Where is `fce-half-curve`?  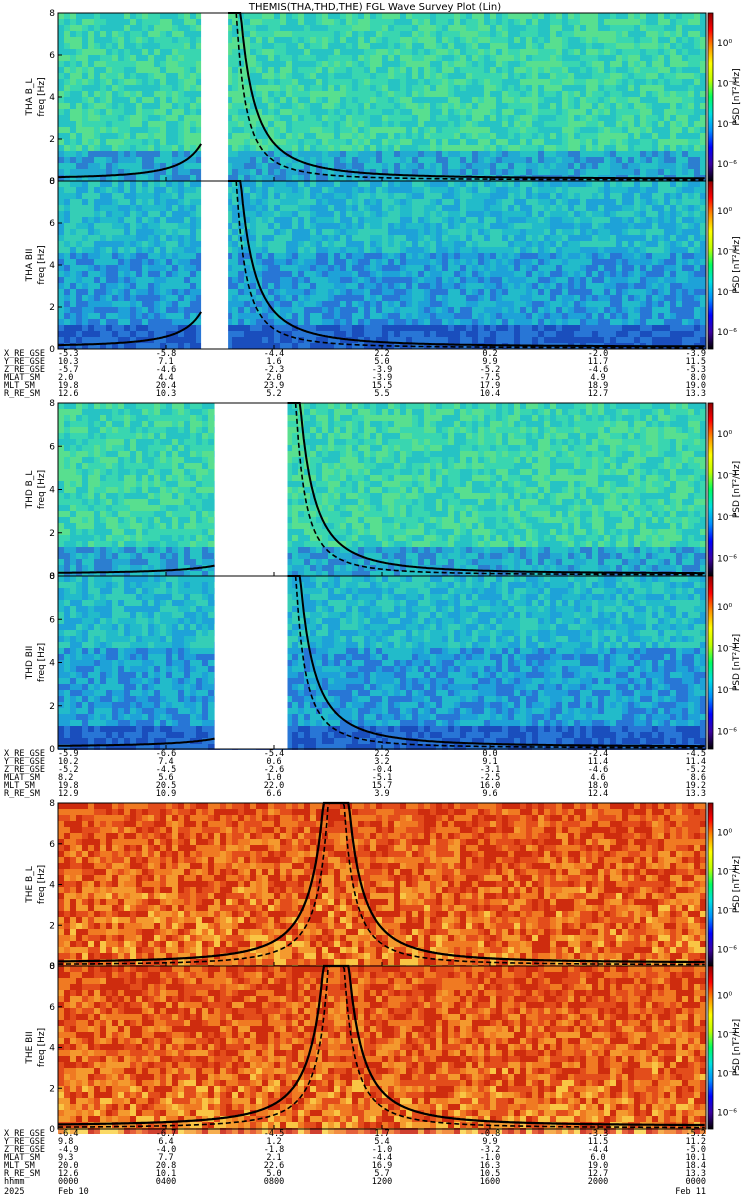
fce-half-curve is located at coordinates (496, 662).